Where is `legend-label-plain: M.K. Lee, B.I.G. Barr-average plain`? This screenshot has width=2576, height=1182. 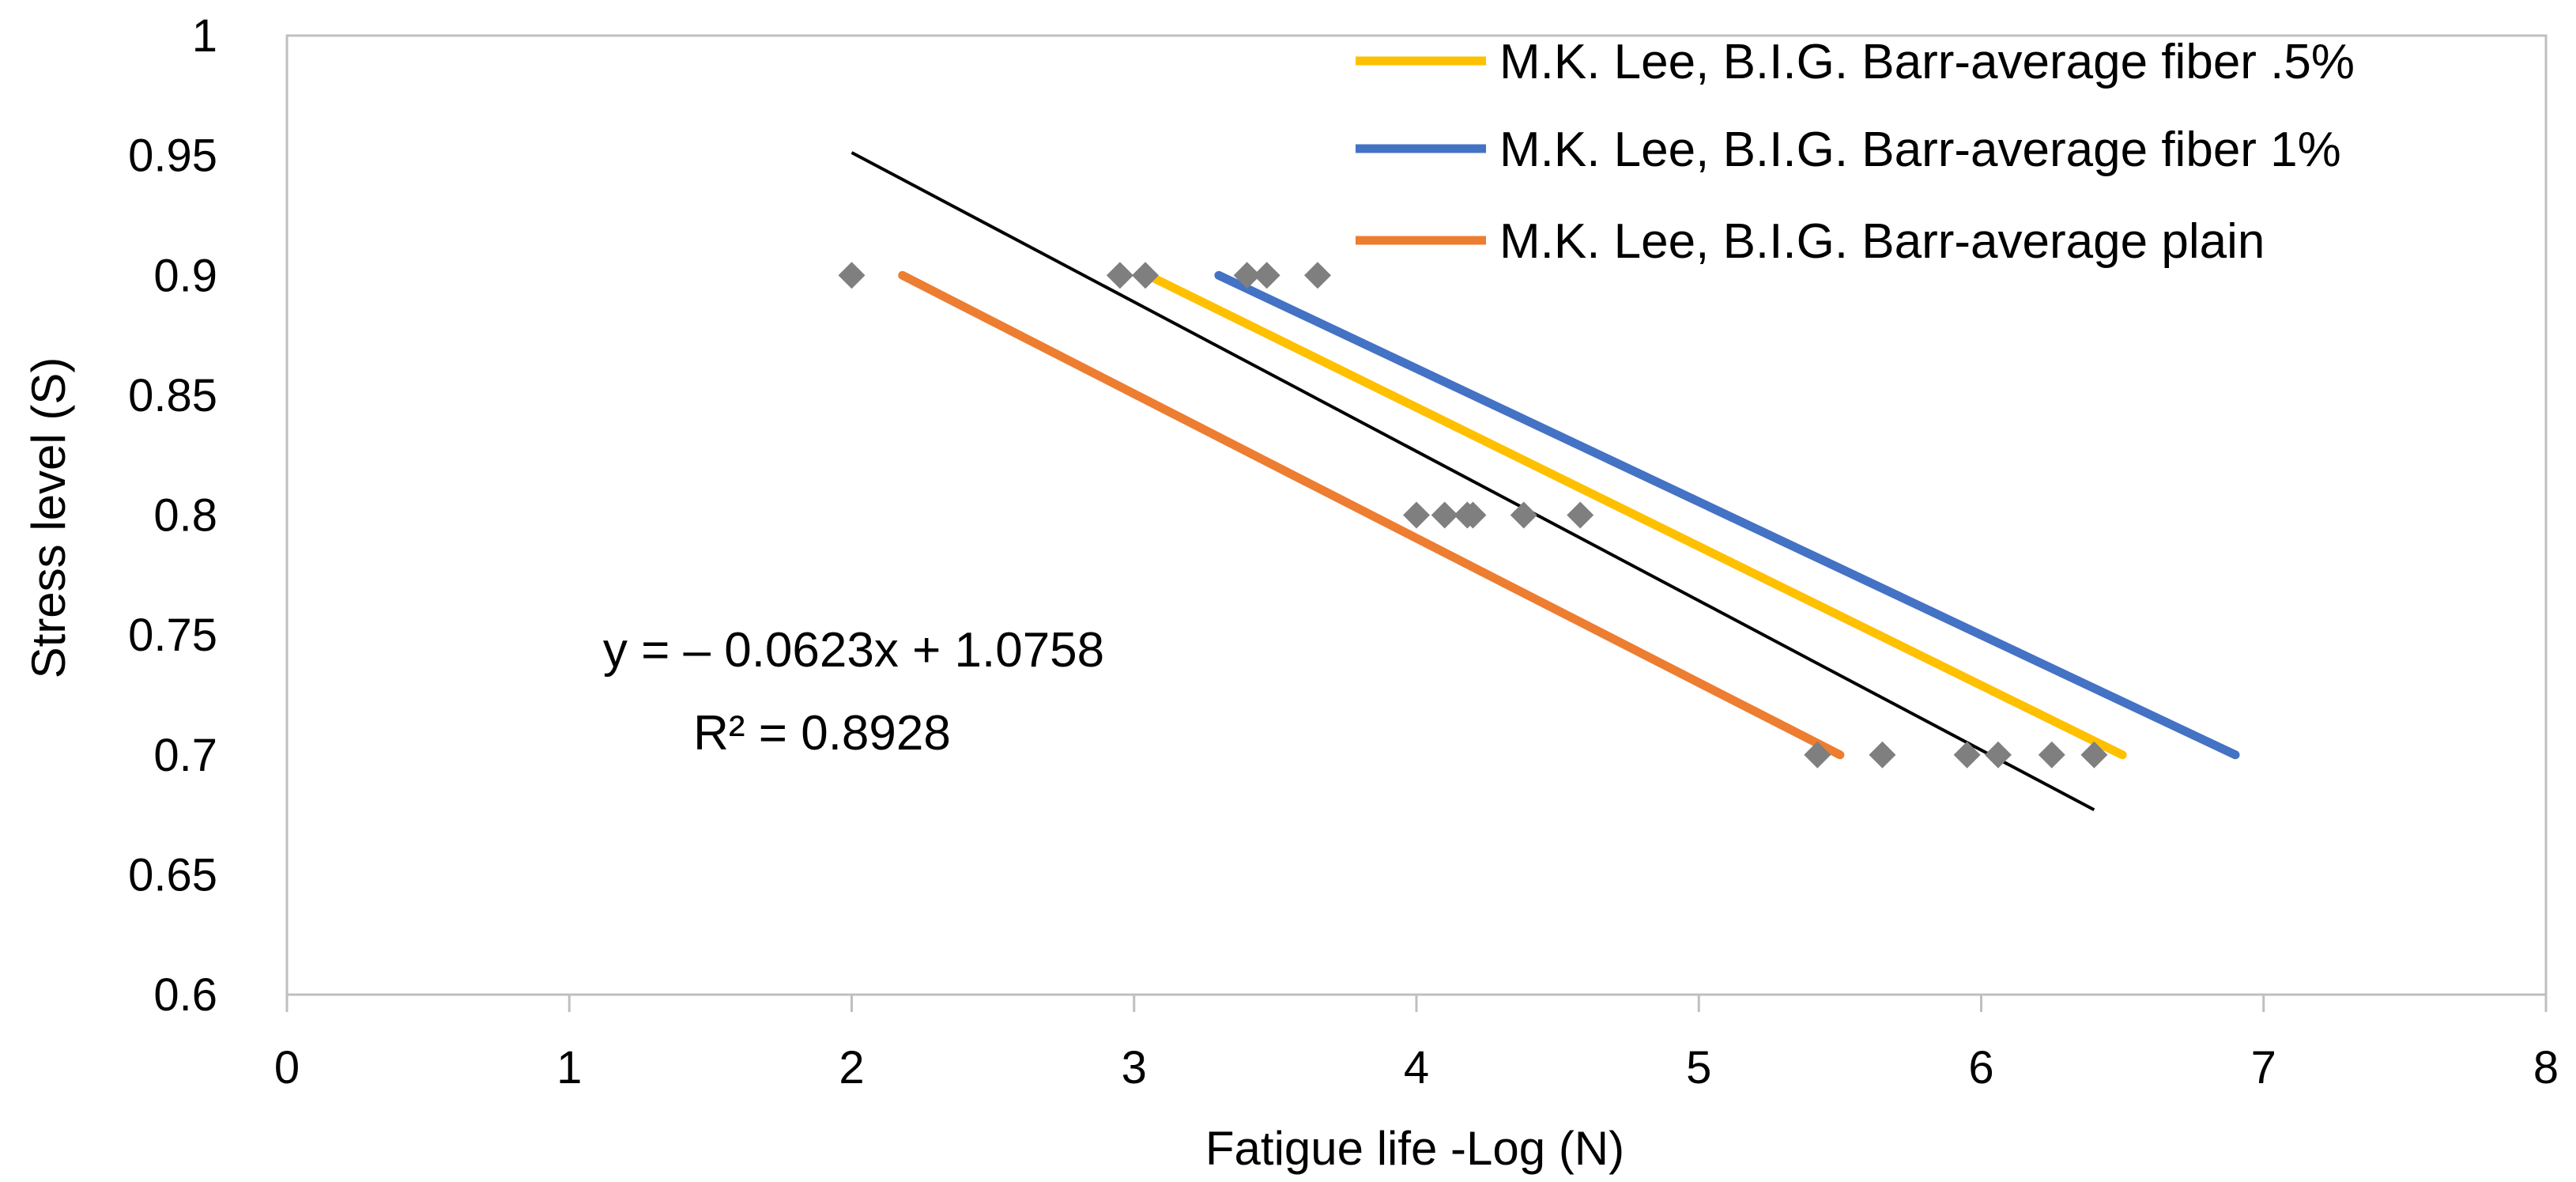 legend-label-plain: M.K. Lee, B.I.G. Barr-average plain is located at coordinates (1882, 241).